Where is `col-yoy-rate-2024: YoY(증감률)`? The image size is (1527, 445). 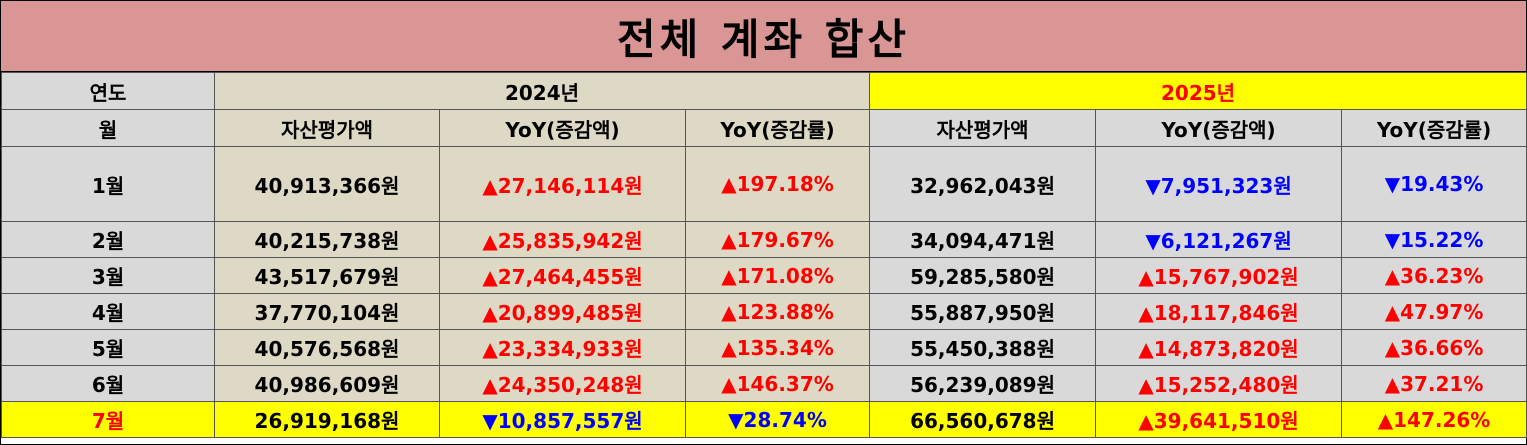 col-yoy-rate-2024: YoY(증감률) is located at coordinates (777, 128).